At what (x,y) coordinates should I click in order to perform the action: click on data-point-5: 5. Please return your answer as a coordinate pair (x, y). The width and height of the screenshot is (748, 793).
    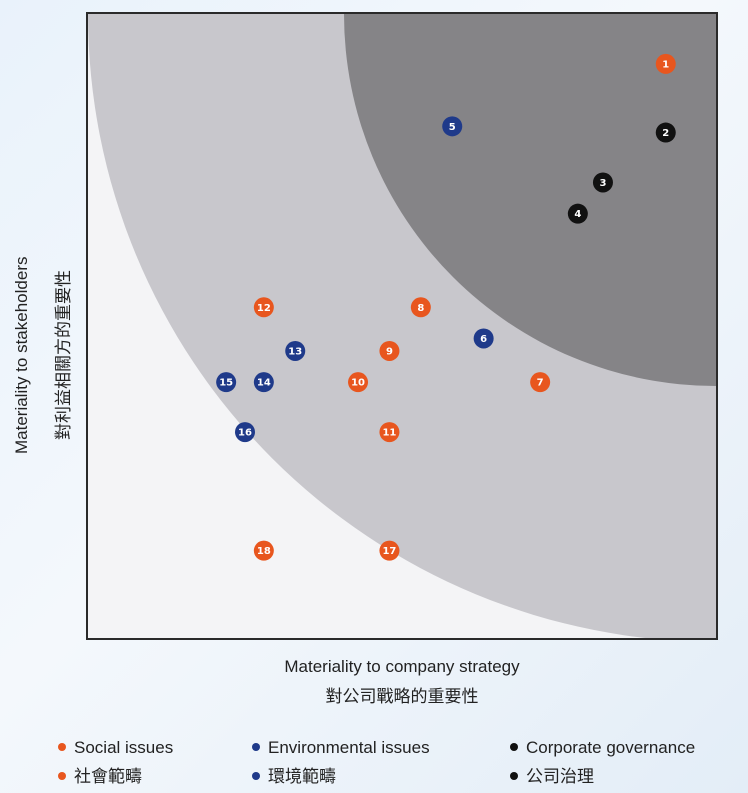
    Looking at the image, I should click on (452, 126).